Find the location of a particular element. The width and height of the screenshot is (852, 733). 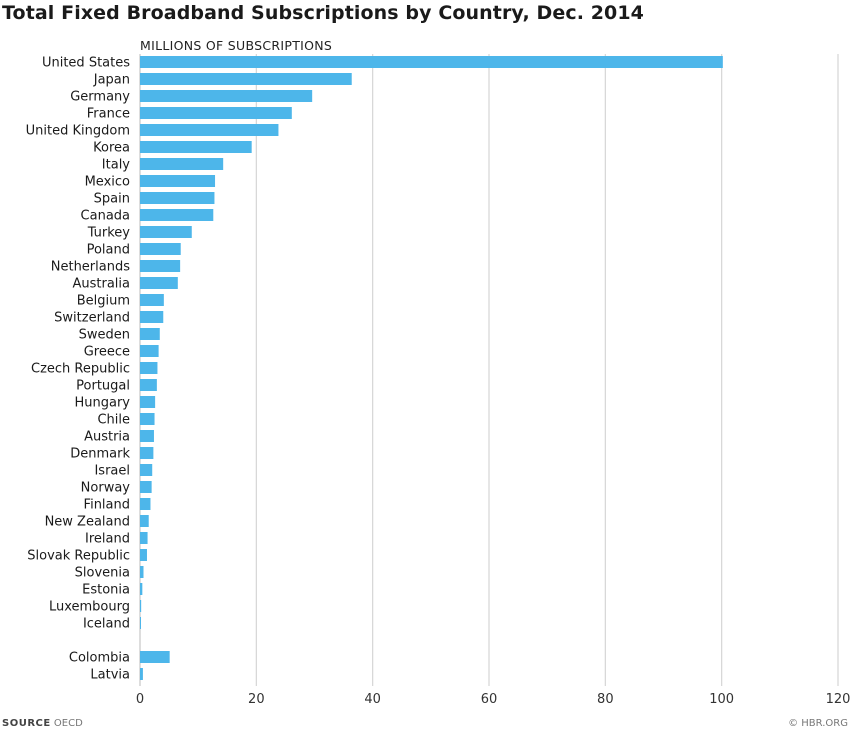

category-label: Portugal is located at coordinates (103, 386).